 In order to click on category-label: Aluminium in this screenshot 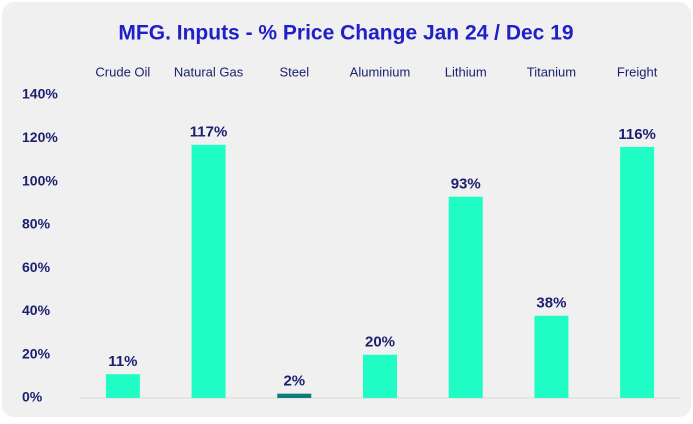, I will do `click(380, 71)`.